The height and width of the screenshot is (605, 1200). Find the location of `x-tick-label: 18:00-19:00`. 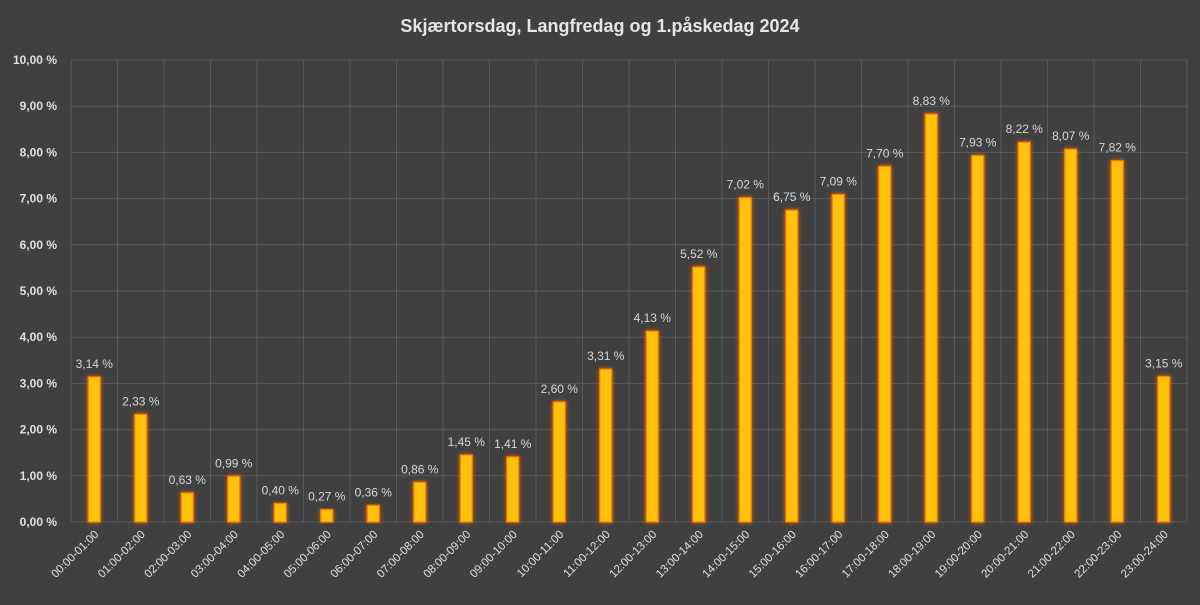

x-tick-label: 18:00-19:00 is located at coordinates (912, 555).